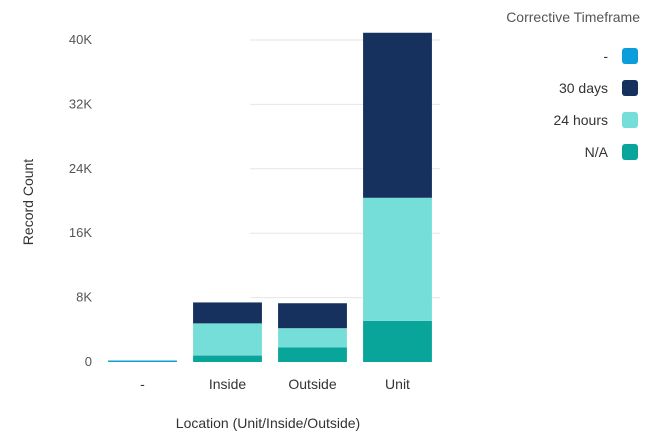 The height and width of the screenshot is (433, 666). Describe the element at coordinates (80, 200) in the screenshot. I see `y-axis-ticks: 0 8K 16K 24K 32K 40K` at that location.